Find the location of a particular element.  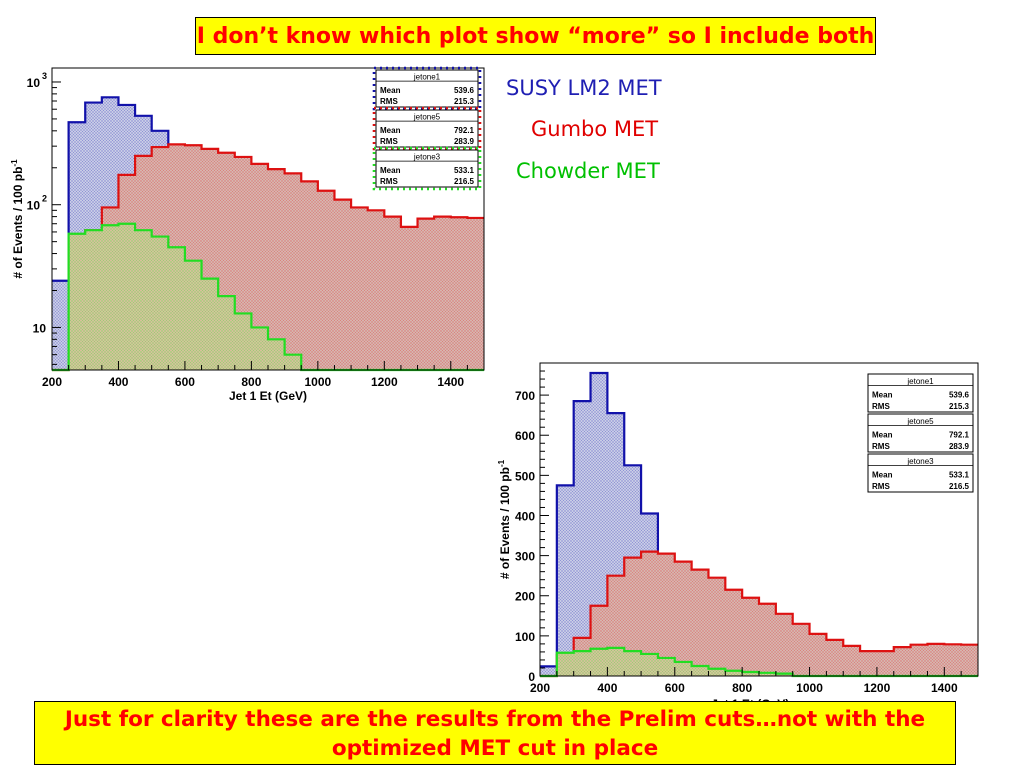

series-jetone5-fill is located at coordinates (759, 613).